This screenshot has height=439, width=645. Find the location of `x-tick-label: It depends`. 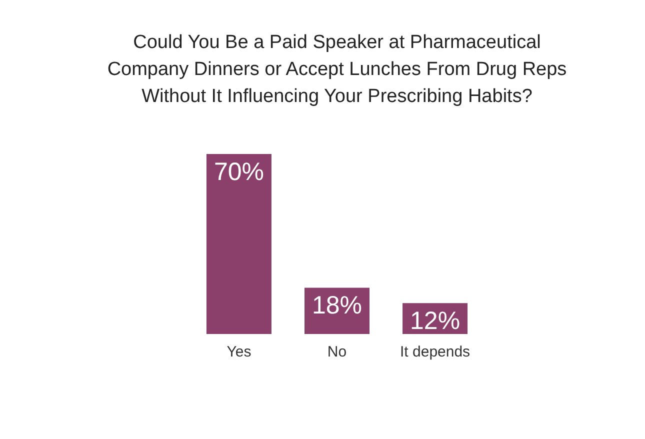

x-tick-label: It depends is located at coordinates (435, 352).